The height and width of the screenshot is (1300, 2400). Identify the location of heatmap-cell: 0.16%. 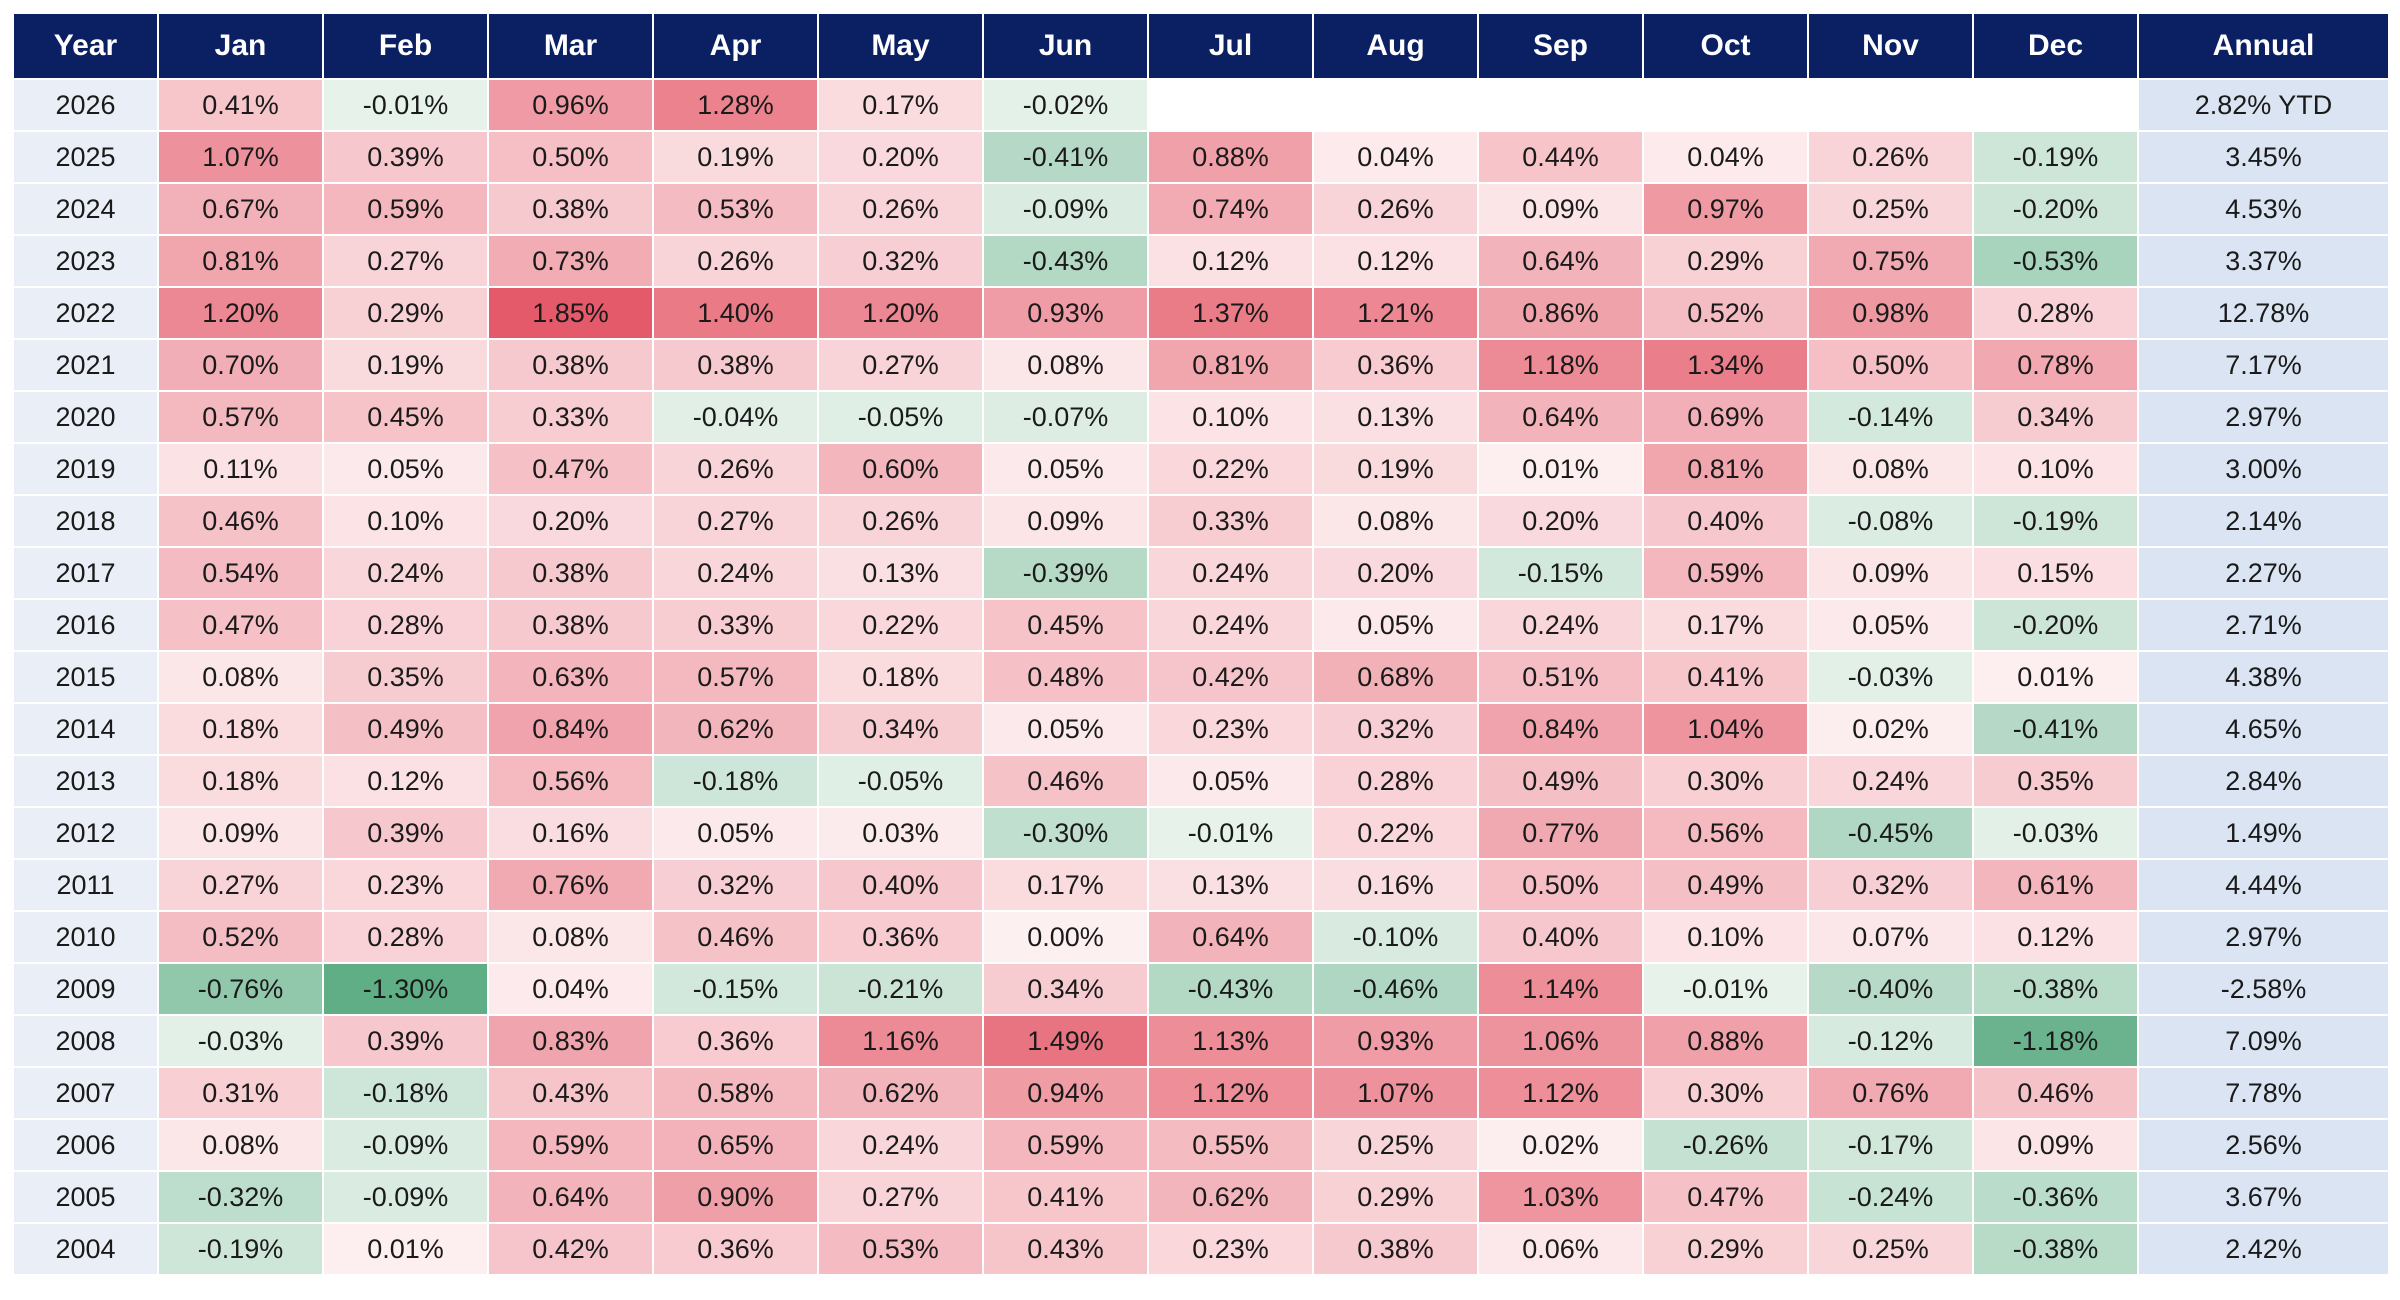
(570, 833).